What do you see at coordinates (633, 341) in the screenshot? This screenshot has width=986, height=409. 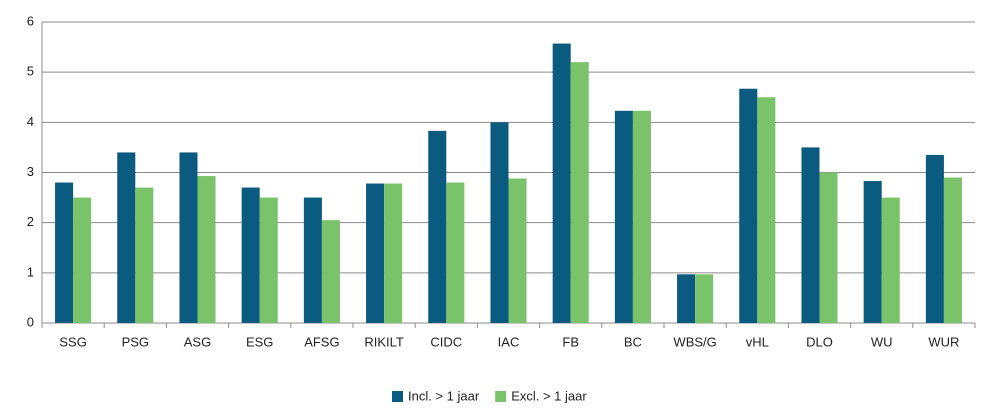 I see `x-tick-label: BC` at bounding box center [633, 341].